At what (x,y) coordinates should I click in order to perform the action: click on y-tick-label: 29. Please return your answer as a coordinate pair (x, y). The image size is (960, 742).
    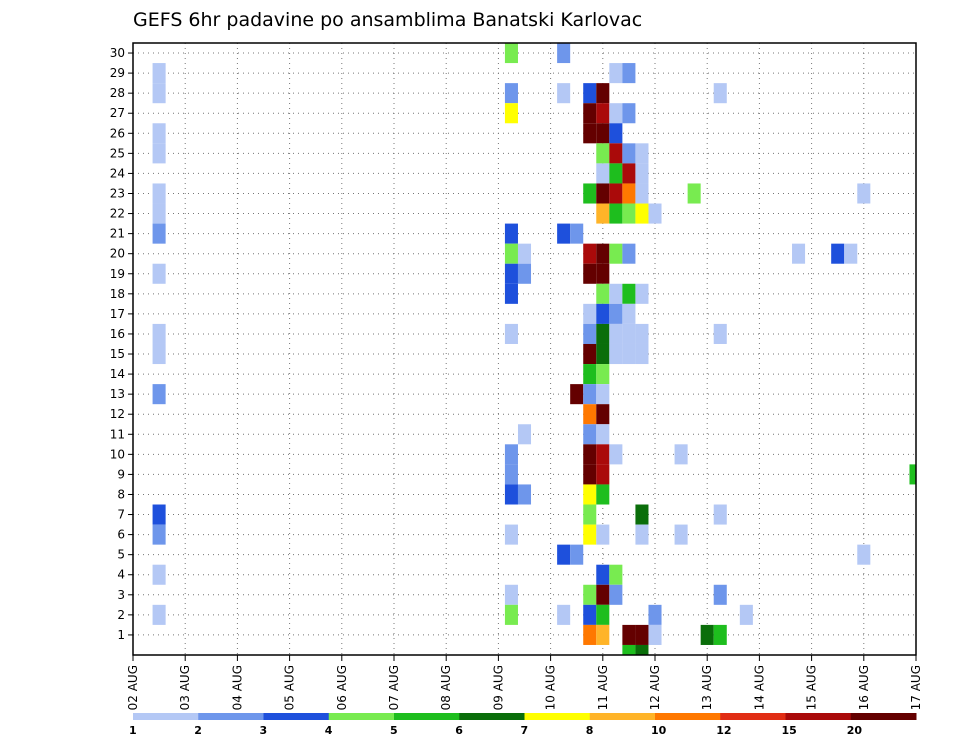
    Looking at the image, I should click on (117, 73).